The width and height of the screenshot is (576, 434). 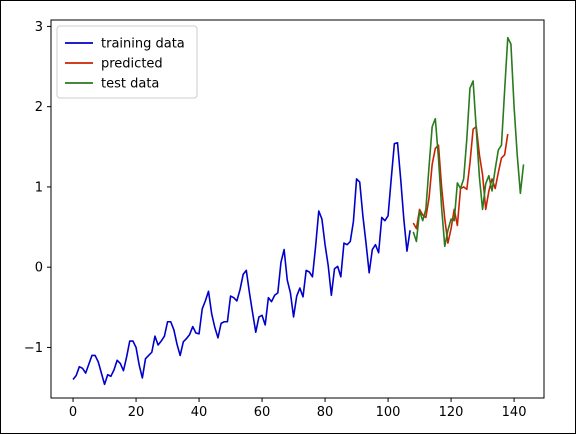 I want to click on y-tick-label: 0, so click(x=39, y=268).